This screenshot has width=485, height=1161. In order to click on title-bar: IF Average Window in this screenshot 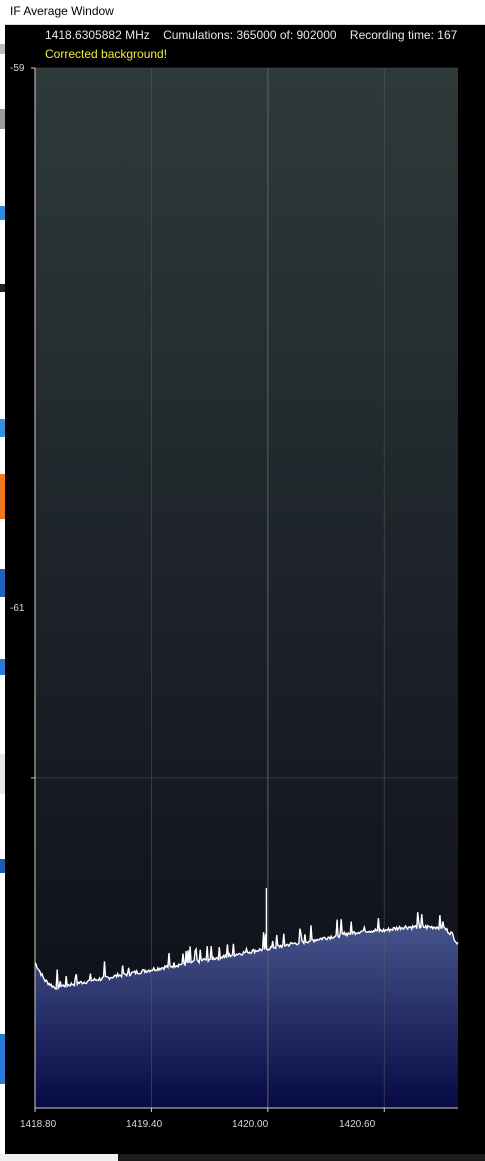, I will do `click(242, 12)`.